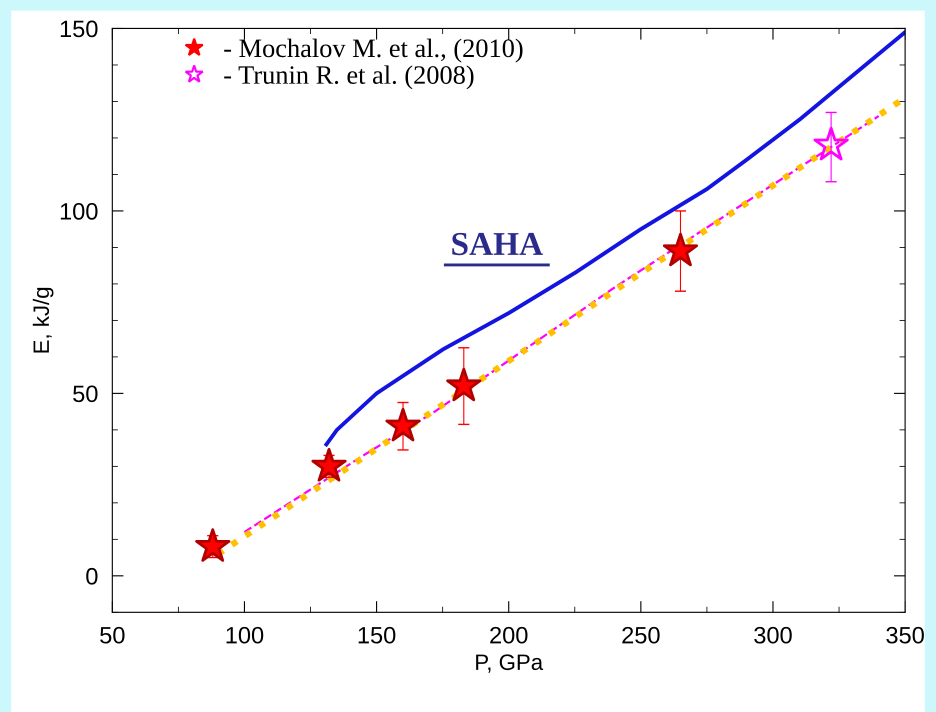 Image resolution: width=936 pixels, height=712 pixels. What do you see at coordinates (112, 635) in the screenshot?
I see `x-tick-label: 50` at bounding box center [112, 635].